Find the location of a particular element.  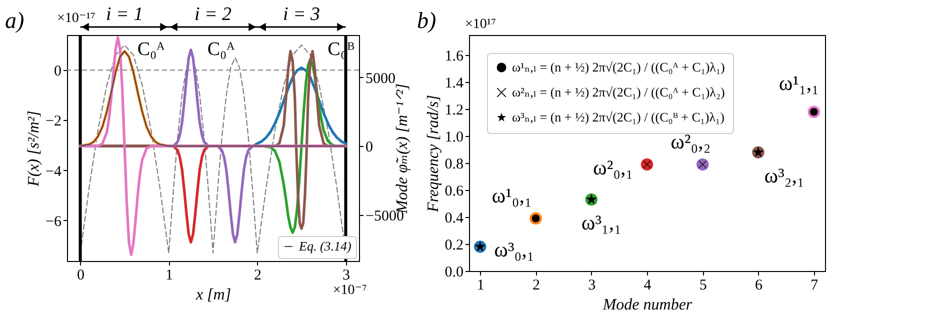

y-tick-label: 0.2 is located at coordinates (454, 246).